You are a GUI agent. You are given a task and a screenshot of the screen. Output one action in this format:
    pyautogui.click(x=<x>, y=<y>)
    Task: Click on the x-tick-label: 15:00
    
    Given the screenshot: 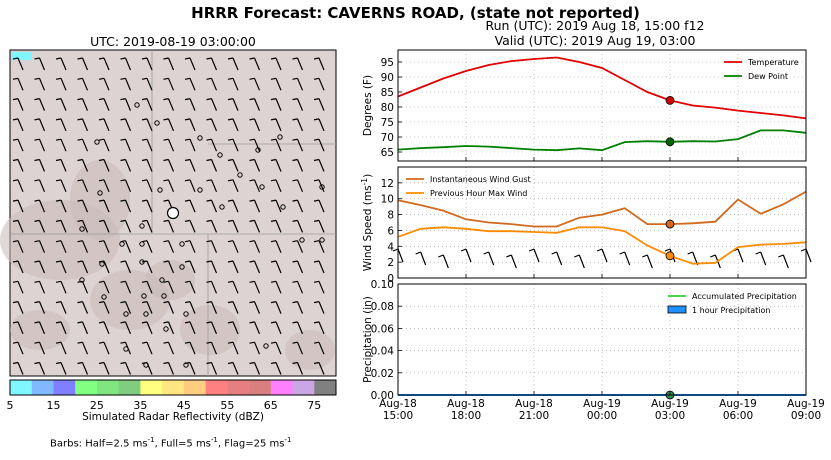 What is the action you would take?
    pyautogui.click(x=398, y=416)
    